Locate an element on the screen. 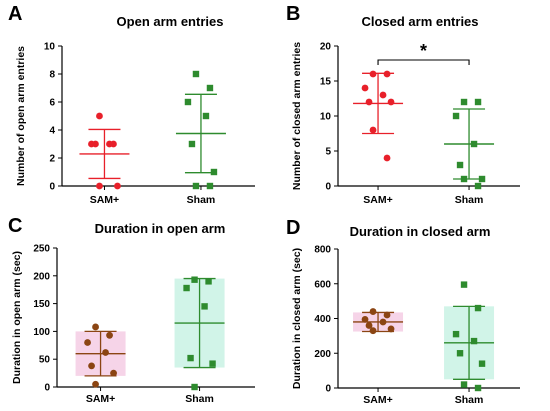 The width and height of the screenshot is (550, 411). y-tick-label: 20 is located at coordinates (326, 47).